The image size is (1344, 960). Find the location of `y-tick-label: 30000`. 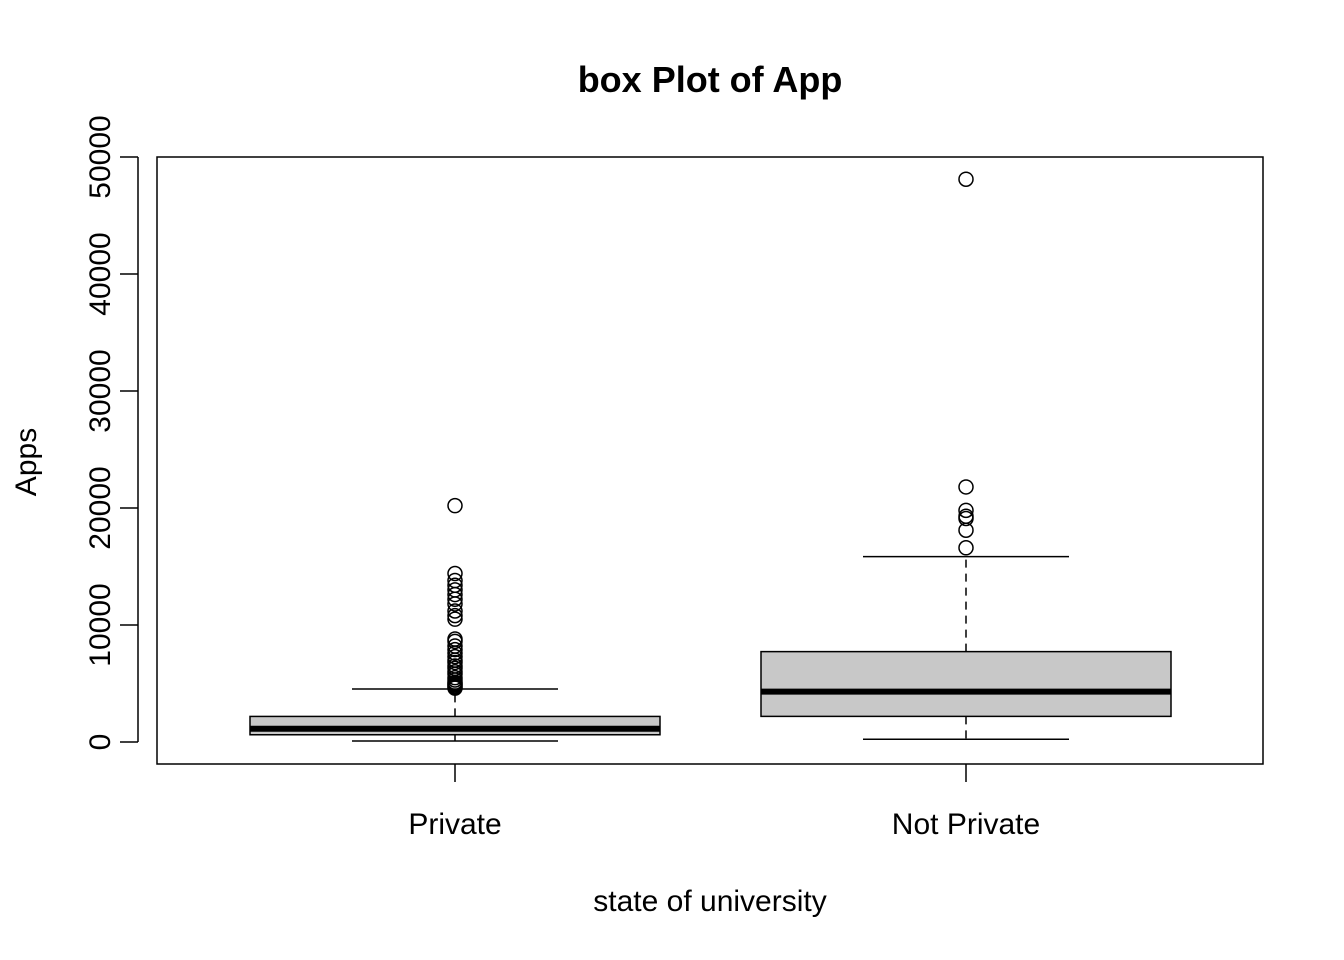

y-tick-label: 30000 is located at coordinates (100, 390).